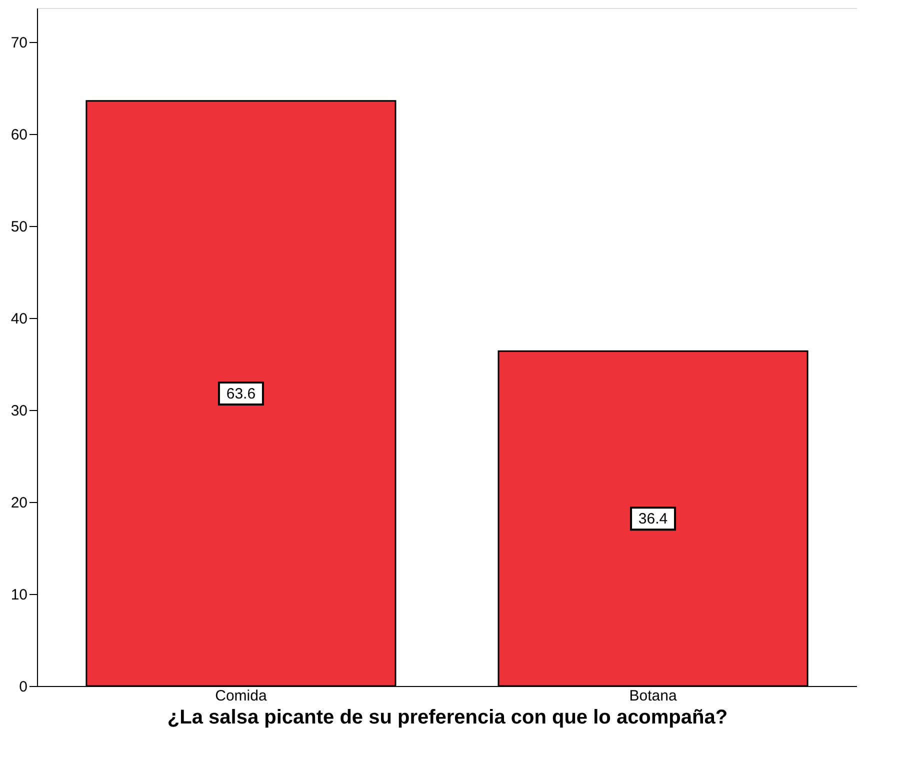 This screenshot has width=897, height=770. Describe the element at coordinates (19, 135) in the screenshot. I see `y-tick-label: 60` at that location.